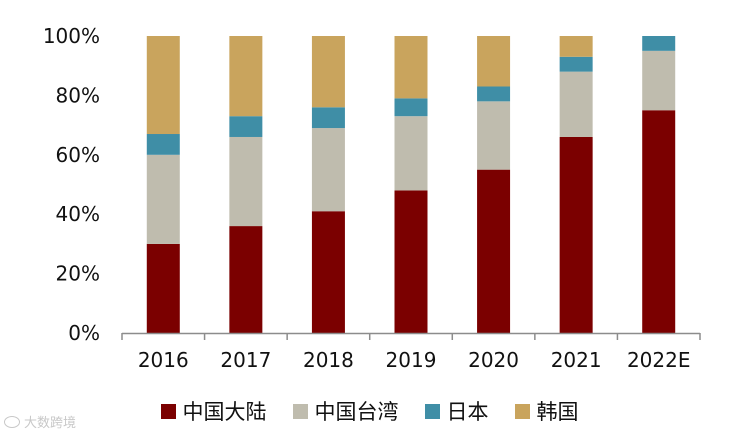  What do you see at coordinates (576, 360) in the screenshot?
I see `x-tick-label: 2021` at bounding box center [576, 360].